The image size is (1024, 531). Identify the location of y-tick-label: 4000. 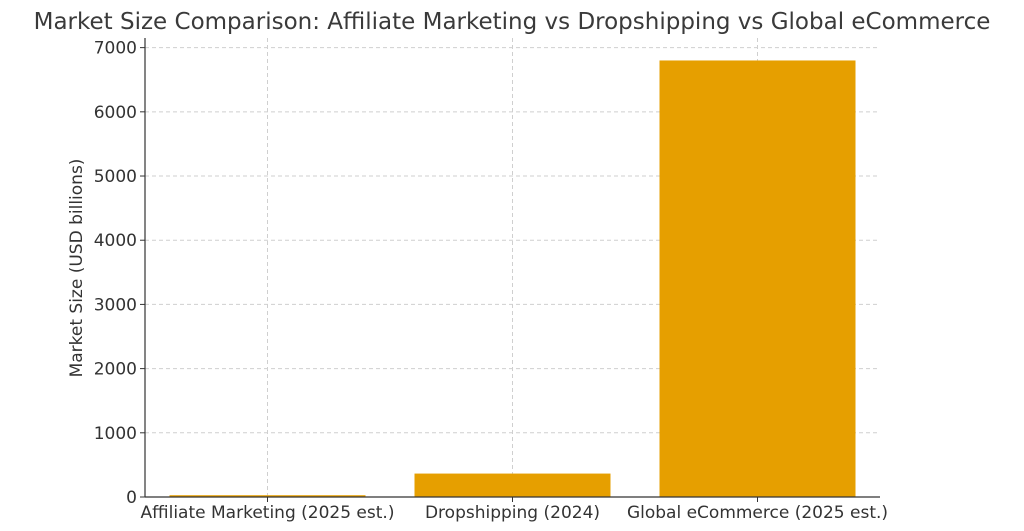
(115, 241).